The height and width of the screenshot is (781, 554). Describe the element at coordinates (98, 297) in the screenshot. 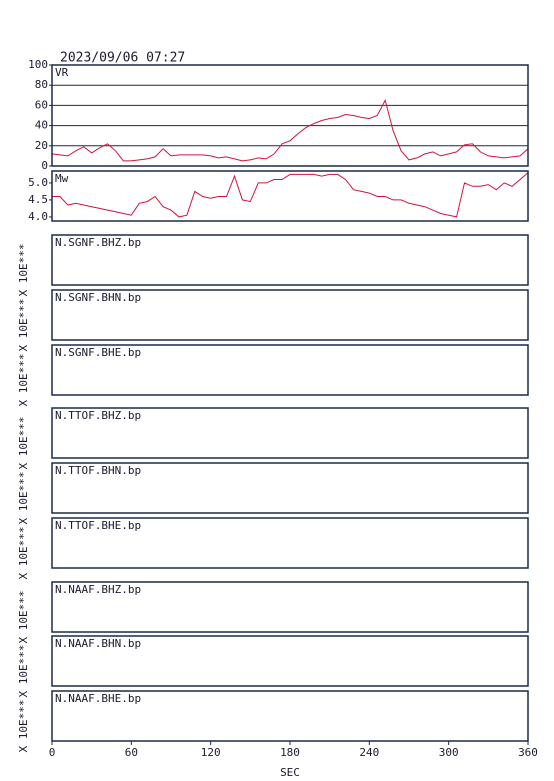

I see `trace-label: N.SGNF.BHN.bp` at that location.